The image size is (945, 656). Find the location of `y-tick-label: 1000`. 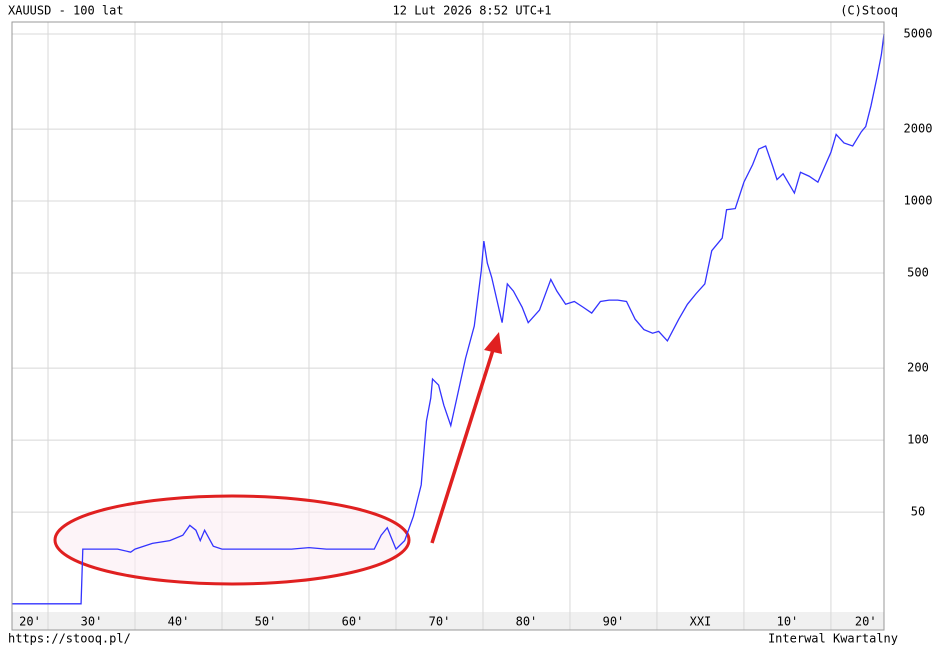

y-tick-label: 1000 is located at coordinates (918, 201).